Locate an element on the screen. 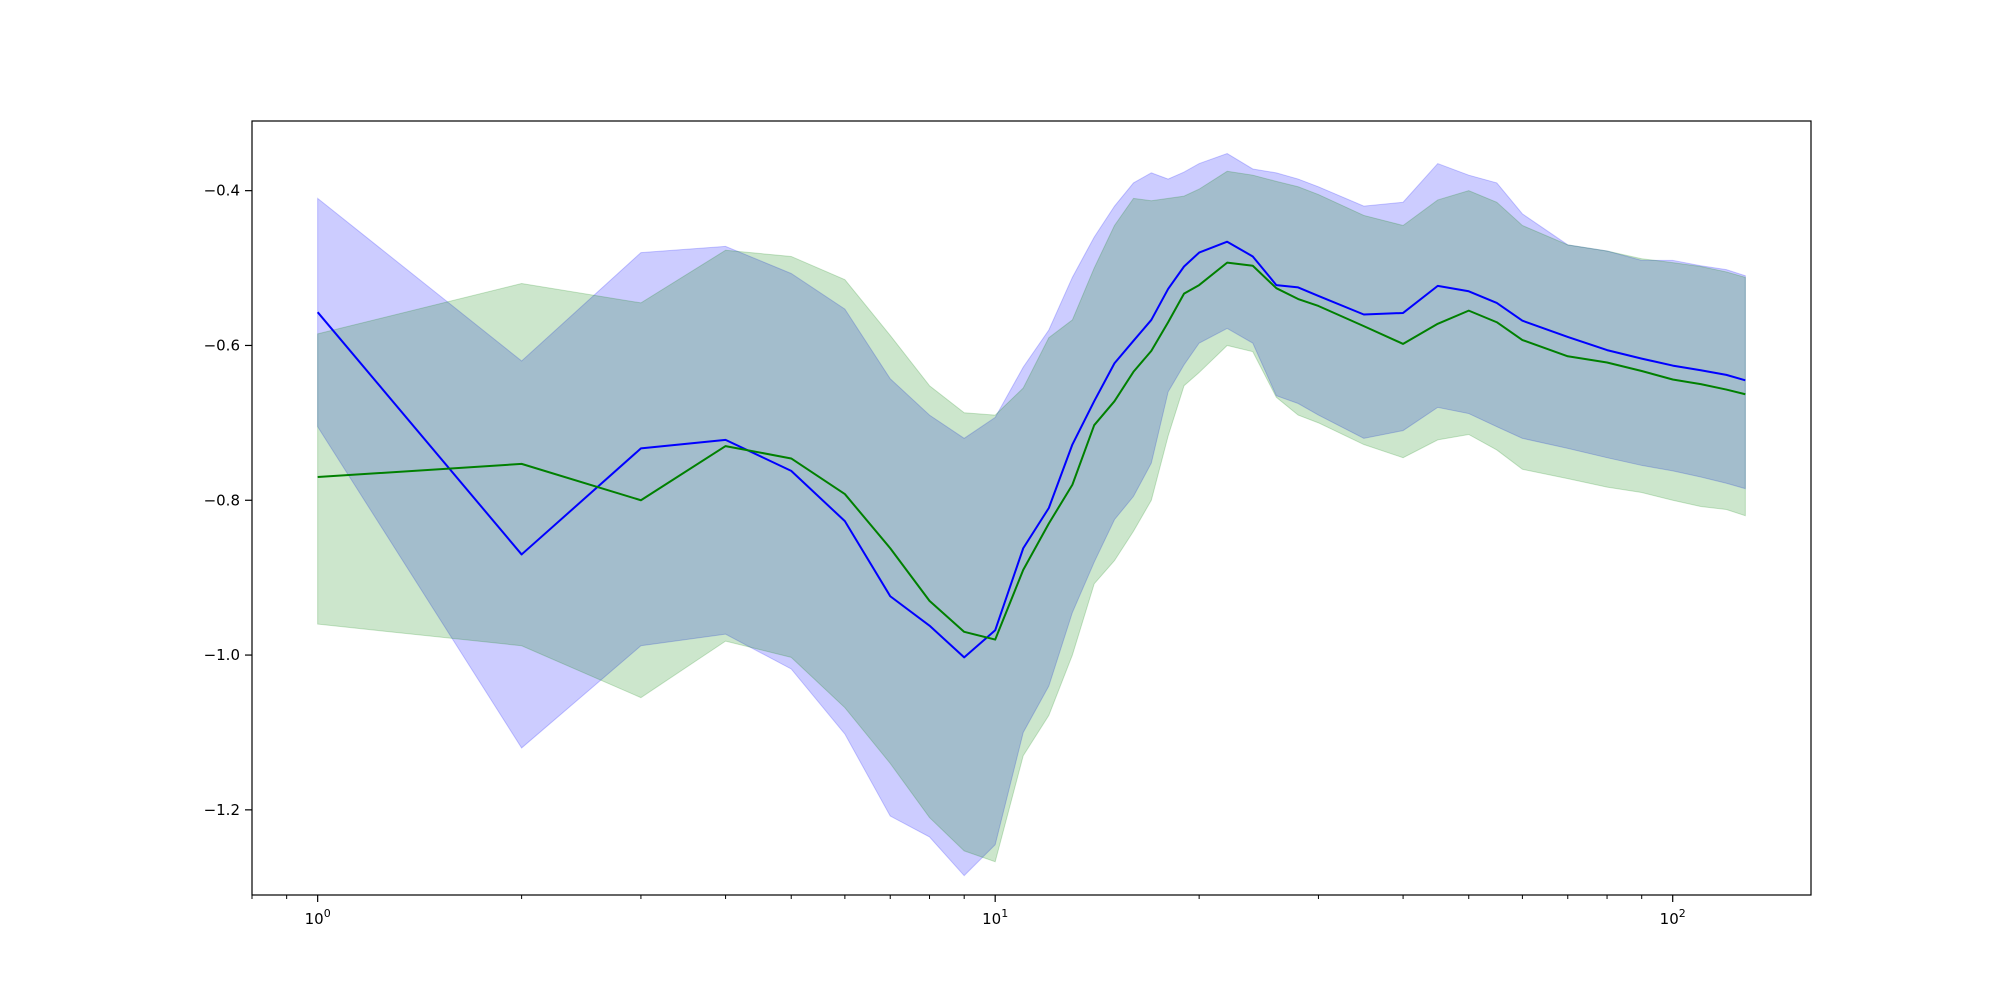 The width and height of the screenshot is (2000, 1005). x-tick-label: 10¹ is located at coordinates (995, 917).